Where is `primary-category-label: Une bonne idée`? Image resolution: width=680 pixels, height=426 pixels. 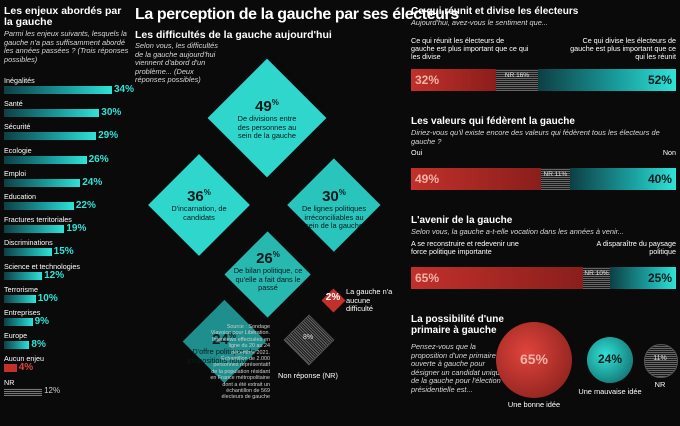
primary-category-label: Une bonne idée is located at coordinates (534, 404).